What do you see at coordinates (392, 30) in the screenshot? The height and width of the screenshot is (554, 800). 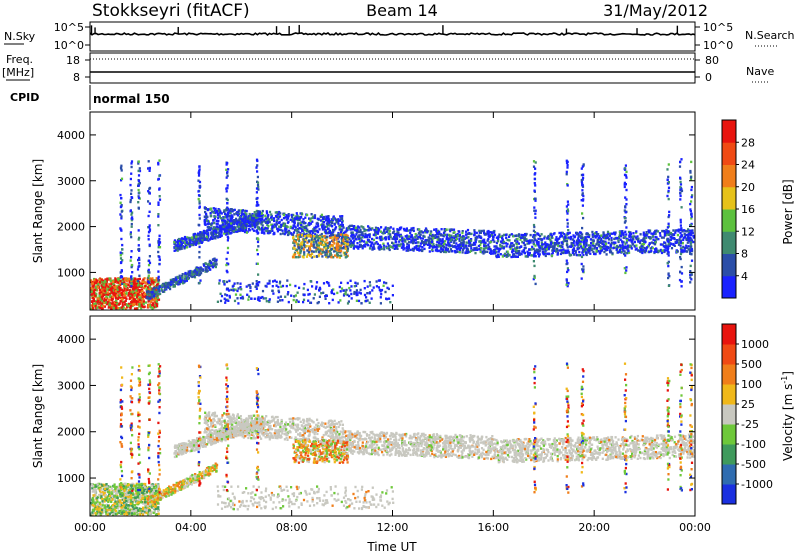 I see `nsky-trace` at bounding box center [392, 30].